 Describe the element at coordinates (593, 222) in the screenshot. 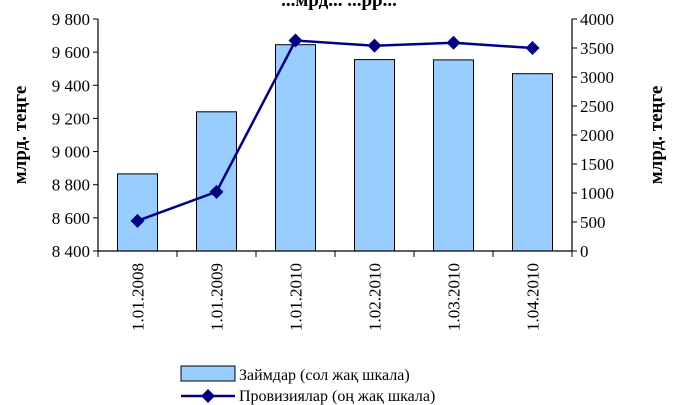

I see `y-right-tick-label: 500` at that location.